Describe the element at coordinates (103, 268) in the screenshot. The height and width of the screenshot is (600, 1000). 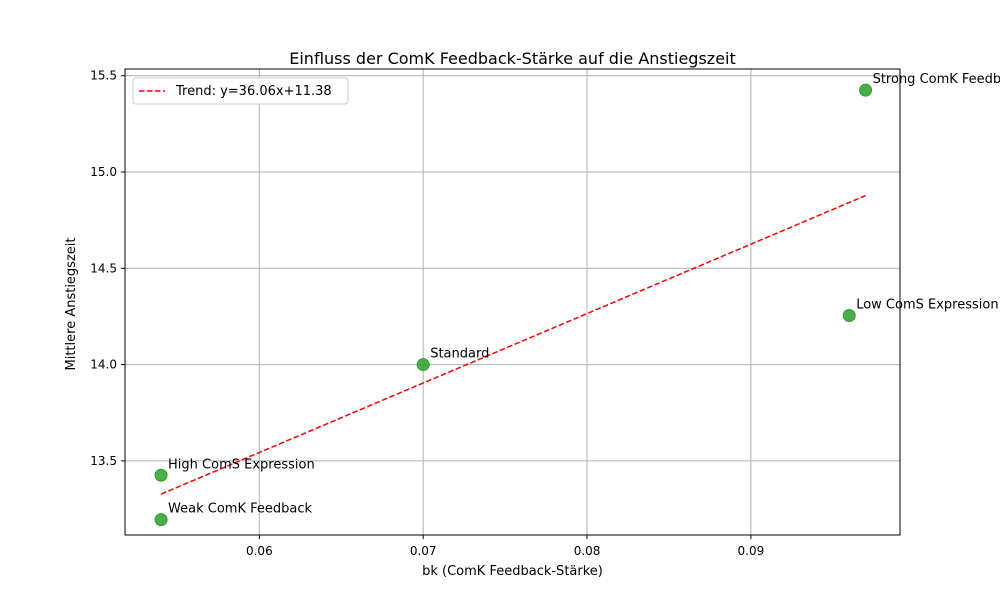
I see `y-tick-label: 14.5` at that location.